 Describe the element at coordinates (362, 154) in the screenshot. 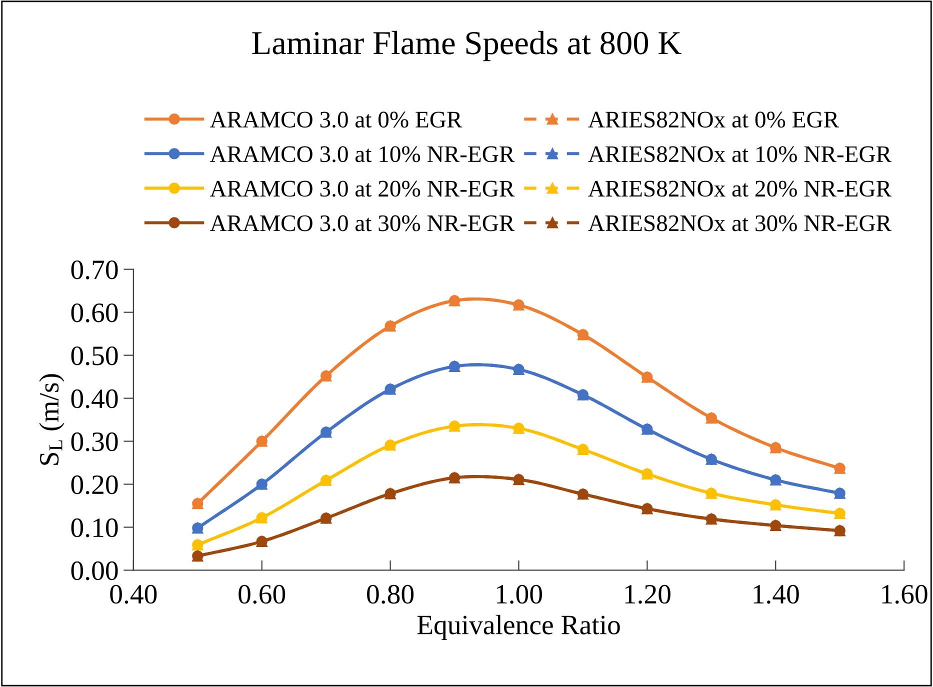

I see `legend-label: ARAMCO 3.0 at 10% NR-EGR` at that location.